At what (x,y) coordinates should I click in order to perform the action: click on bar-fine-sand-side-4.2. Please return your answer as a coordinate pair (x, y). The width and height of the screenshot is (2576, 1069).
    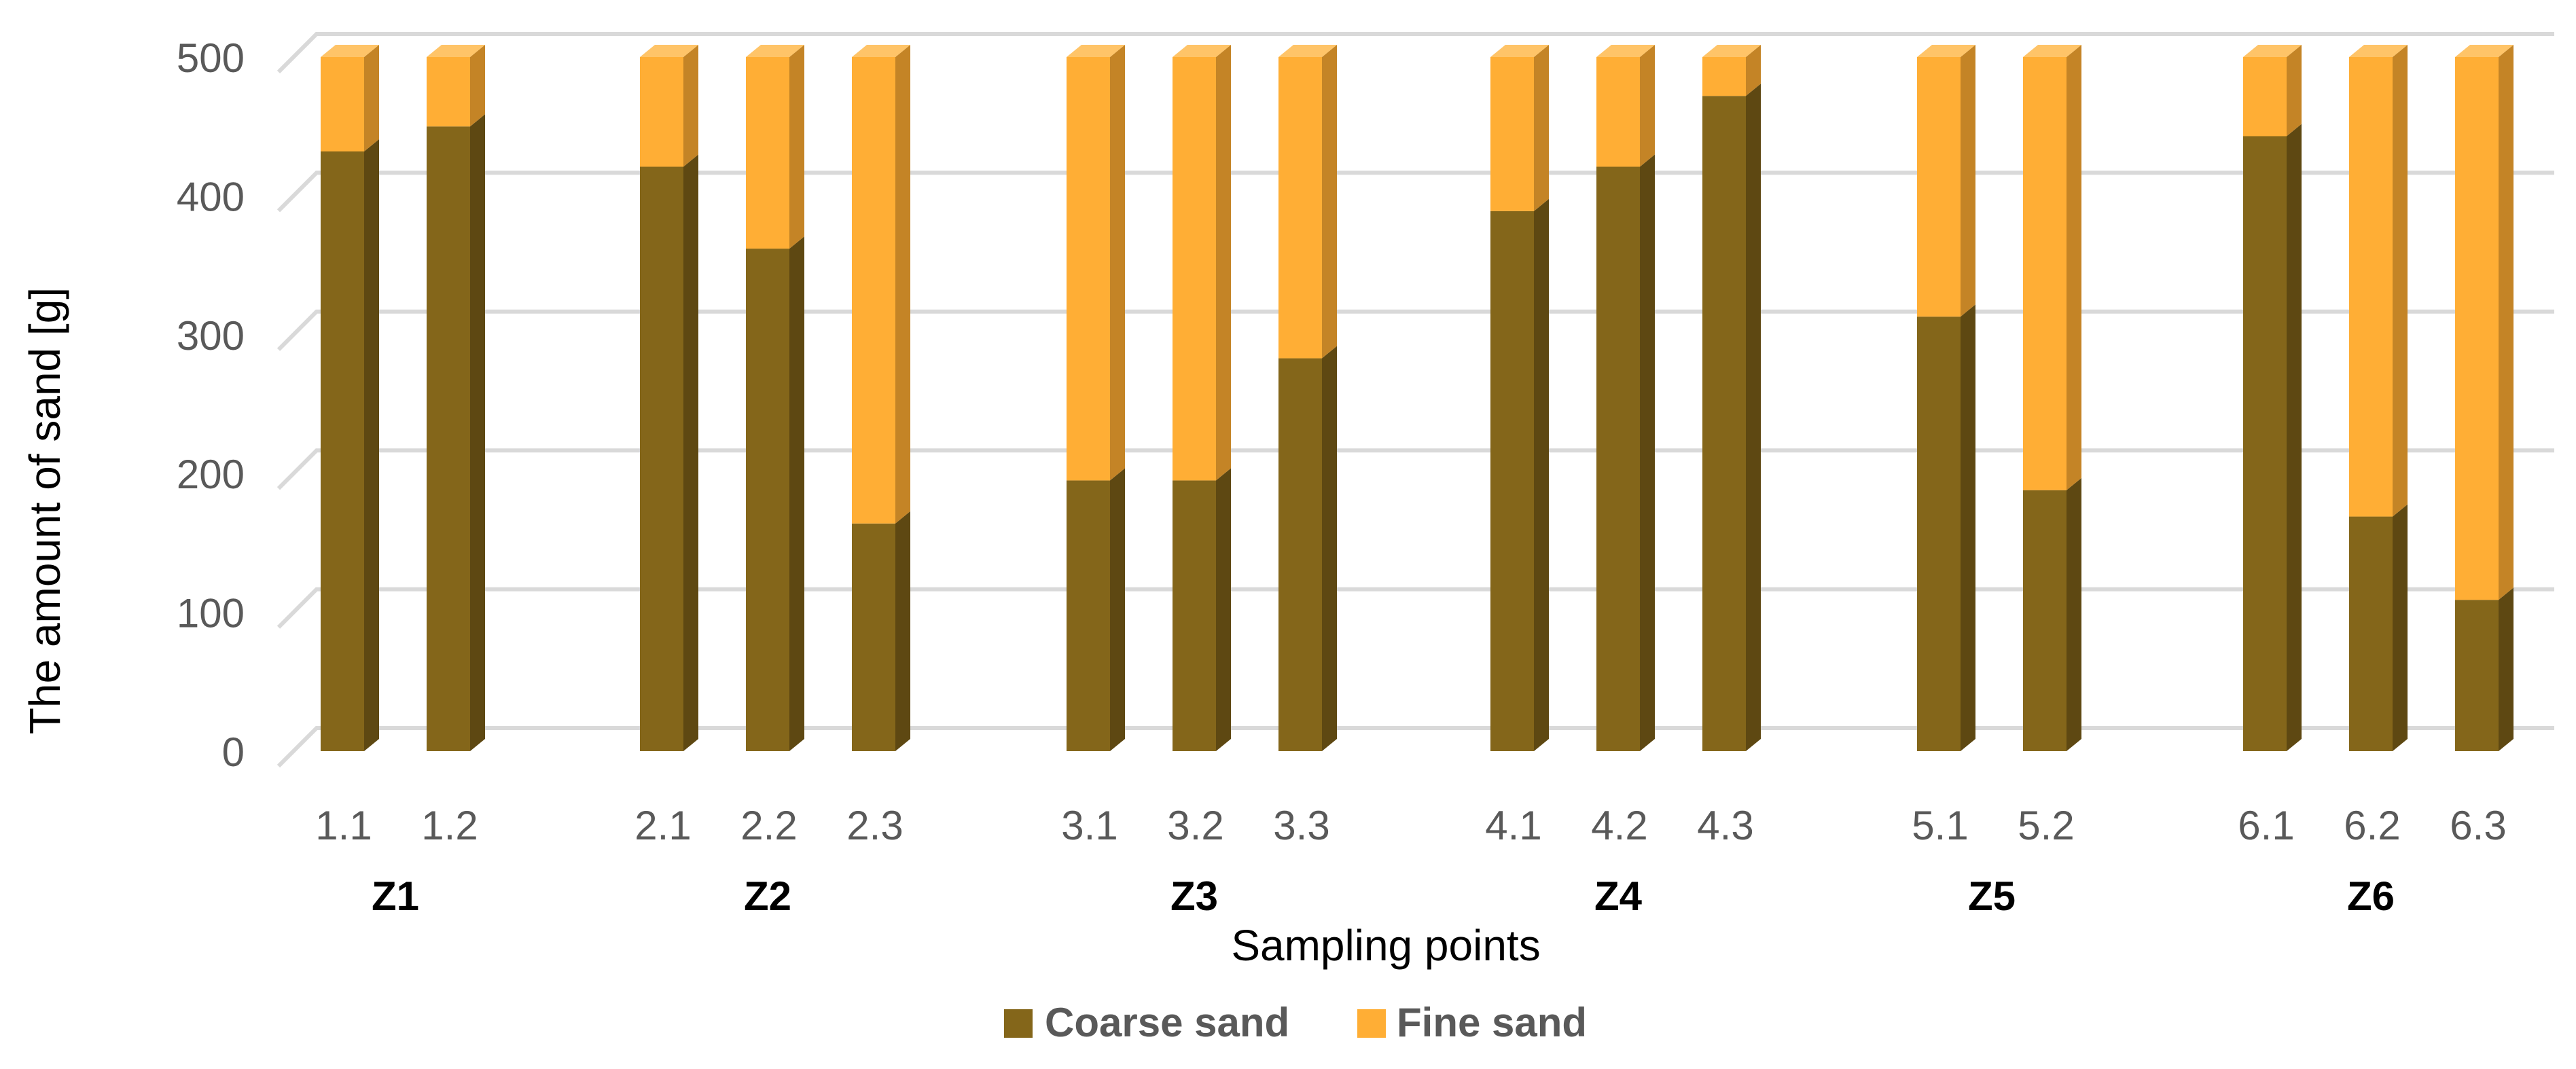
    Looking at the image, I should click on (1648, 106).